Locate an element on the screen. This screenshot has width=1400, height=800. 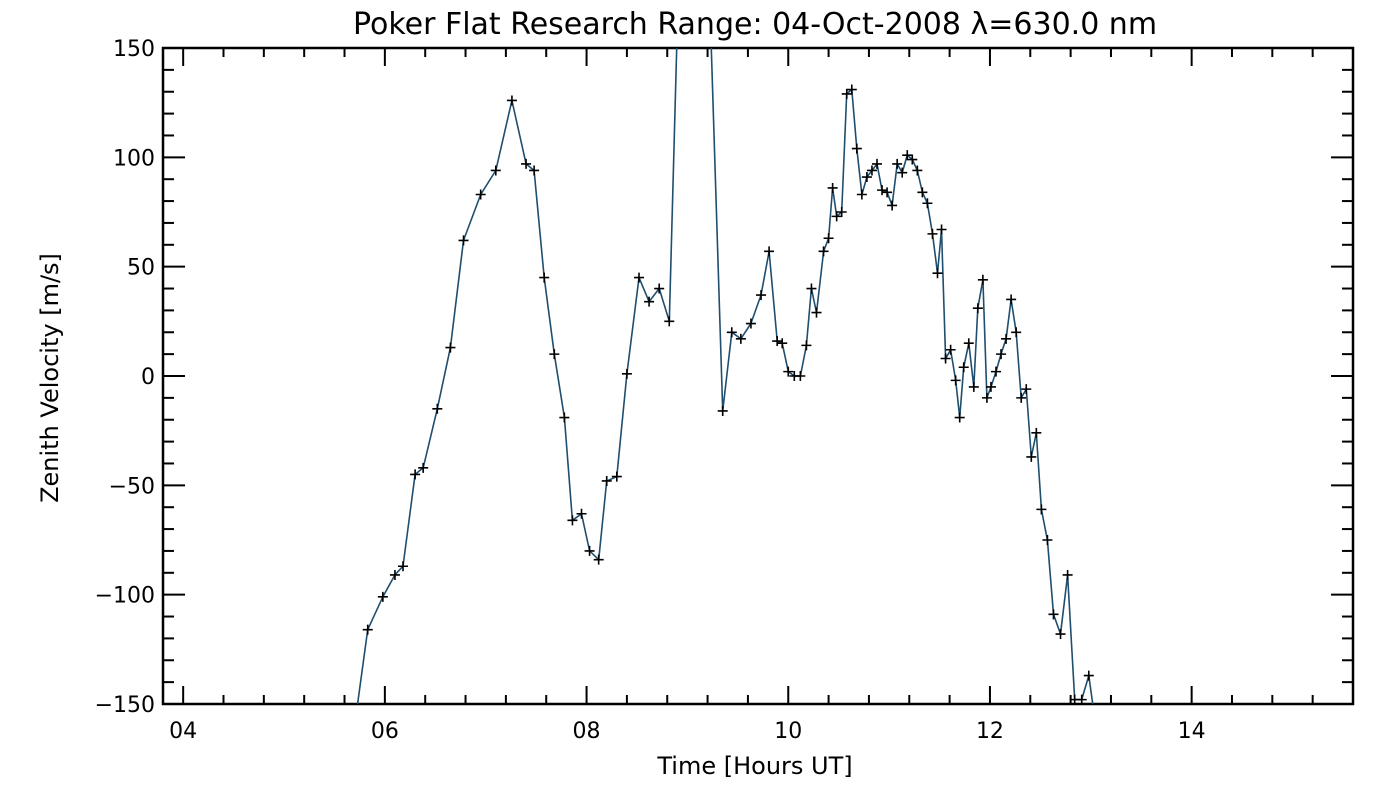
x-tick-label: 14 is located at coordinates (1192, 731).